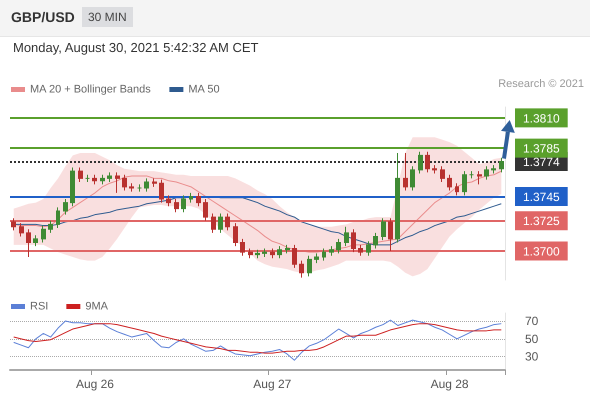 Image resolution: width=590 pixels, height=400 pixels. Describe the element at coordinates (95, 384) in the screenshot. I see `x-tick-label: Aug 26` at that location.